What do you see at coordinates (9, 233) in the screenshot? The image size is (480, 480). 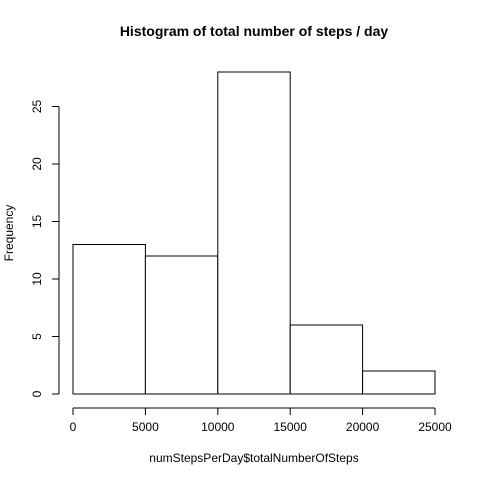 I see `y-axis-label: Frequency` at bounding box center [9, 233].